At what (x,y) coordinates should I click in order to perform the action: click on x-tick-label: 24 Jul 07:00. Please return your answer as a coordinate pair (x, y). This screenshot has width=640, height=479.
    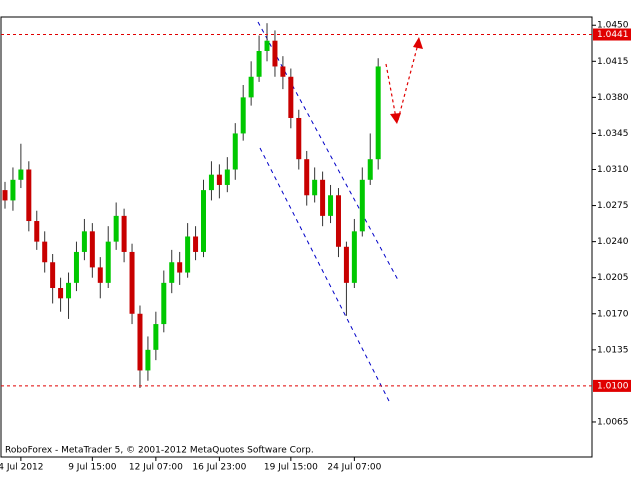
    Looking at the image, I should click on (354, 468).